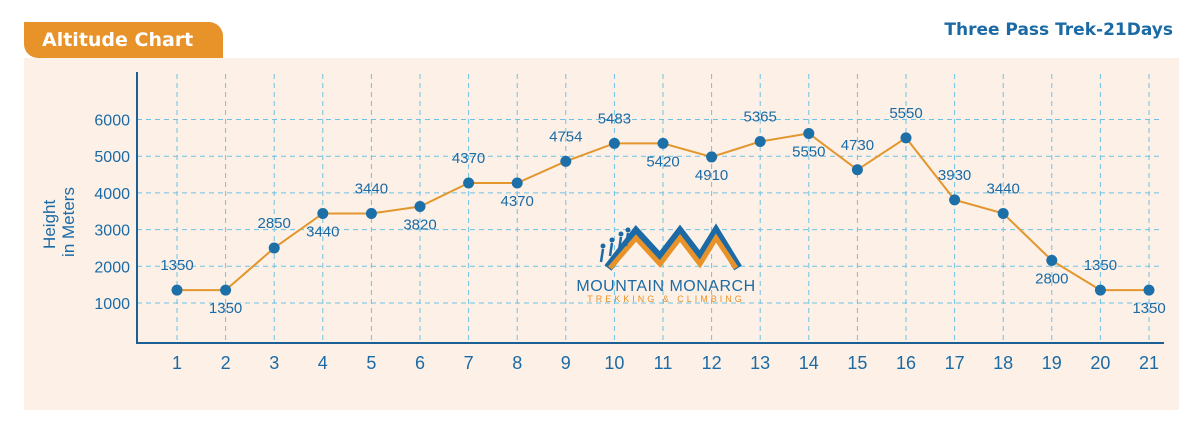  What do you see at coordinates (112, 304) in the screenshot?
I see `y-tick-label: 1000` at bounding box center [112, 304].